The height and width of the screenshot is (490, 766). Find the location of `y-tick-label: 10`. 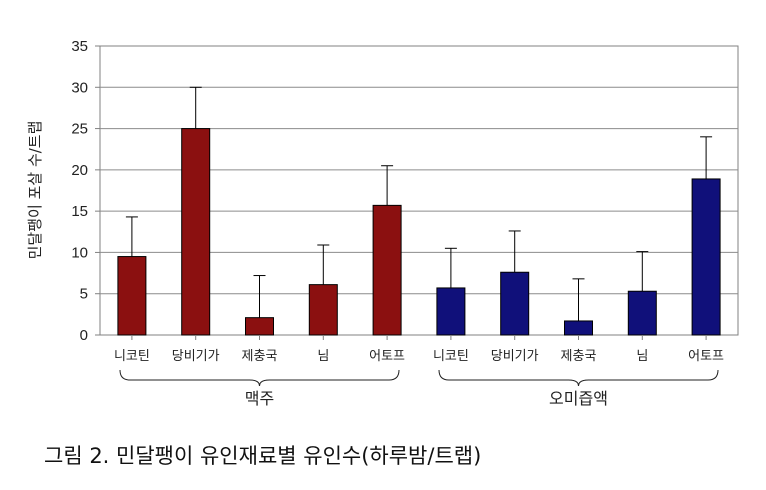

y-tick-label: 10 is located at coordinates (79, 252).